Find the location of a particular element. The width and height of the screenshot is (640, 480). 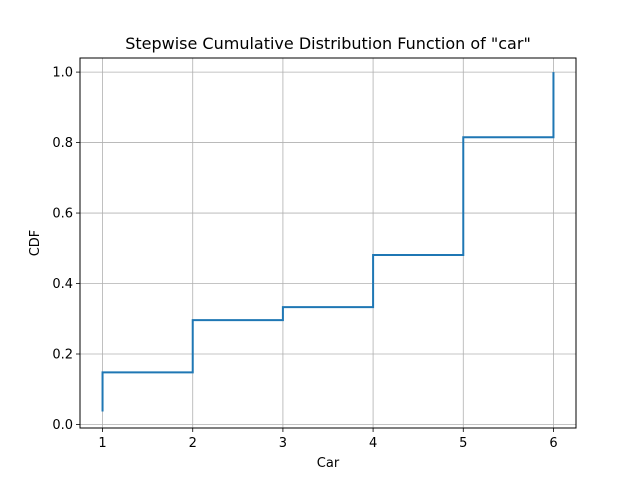

y-axis-label: CDF is located at coordinates (35, 243).